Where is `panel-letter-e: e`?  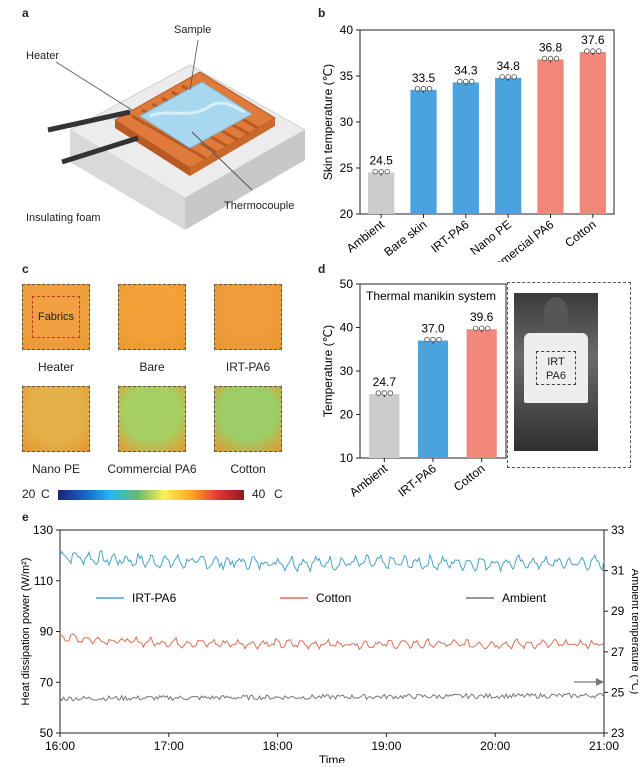
panel-letter-e: e is located at coordinates (25, 517).